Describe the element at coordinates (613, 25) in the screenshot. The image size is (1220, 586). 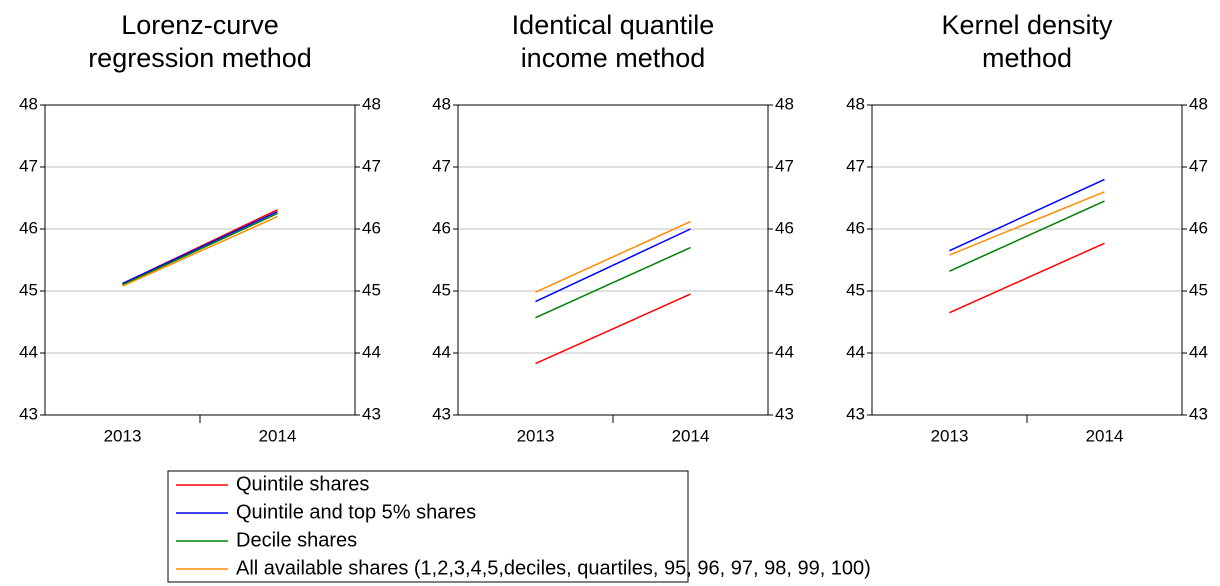
I see `chart-title: Identical quantile` at that location.